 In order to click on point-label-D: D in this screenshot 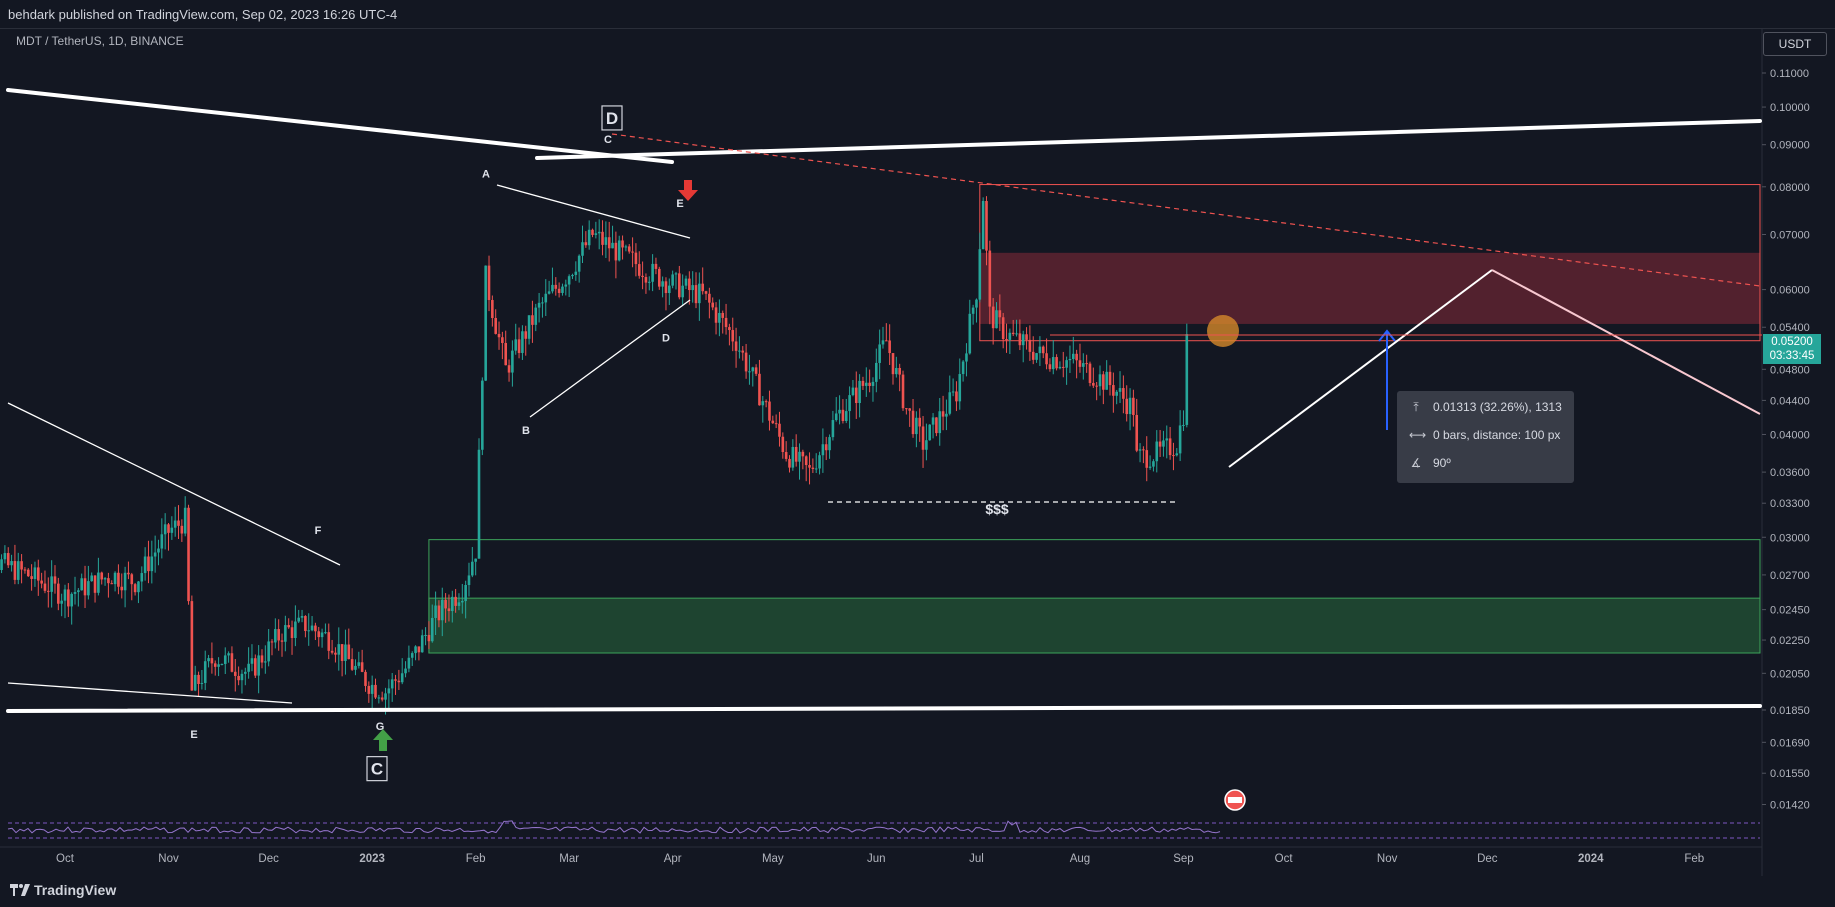, I will do `click(666, 338)`.